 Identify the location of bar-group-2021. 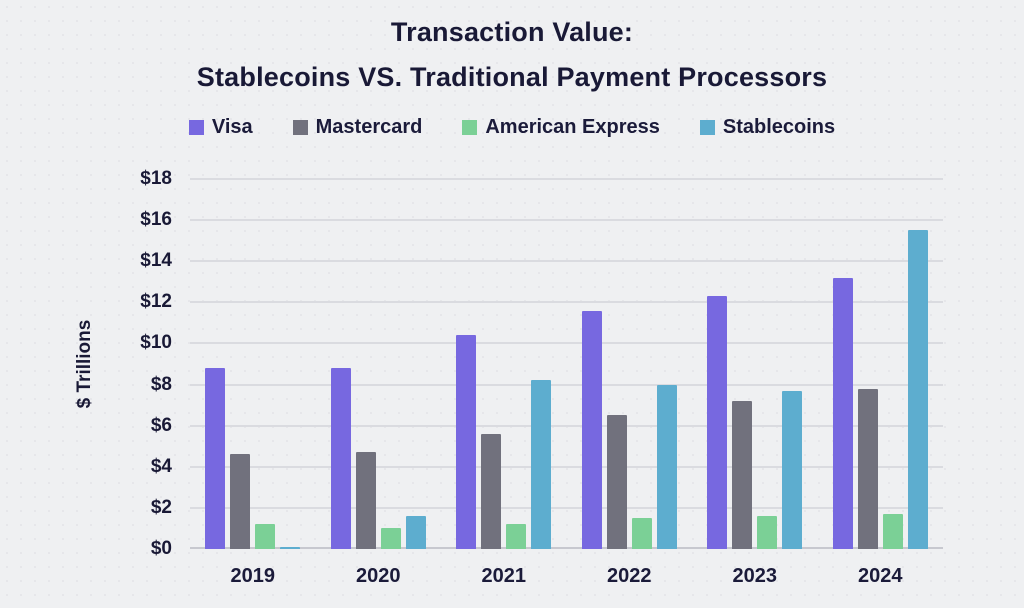
(504, 364).